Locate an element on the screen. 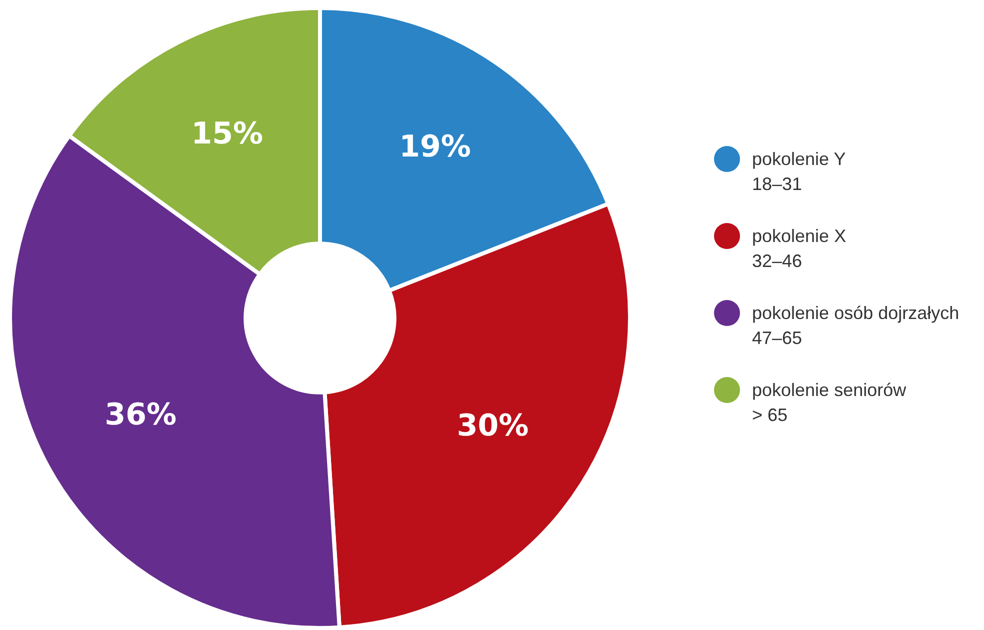 This screenshot has width=984, height=630. data-label: 30% is located at coordinates (492, 426).